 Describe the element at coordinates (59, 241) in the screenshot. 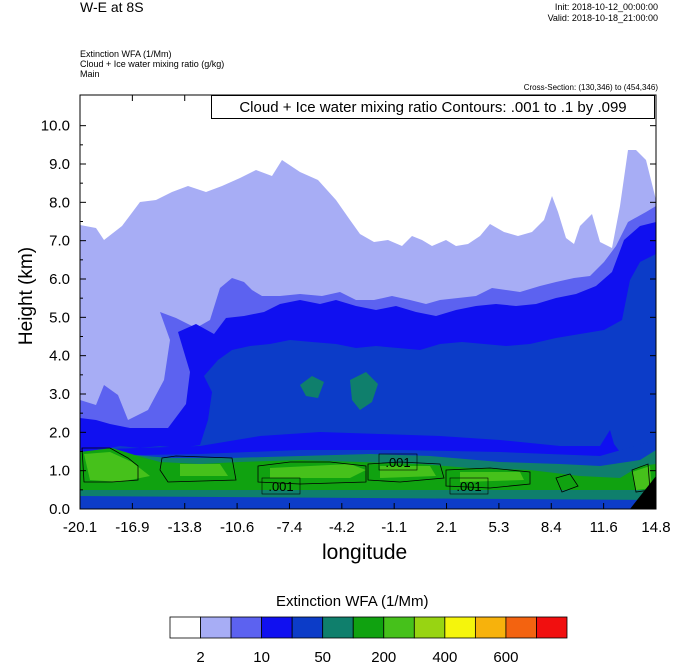

I see `y-tick-label: 7.0` at that location.